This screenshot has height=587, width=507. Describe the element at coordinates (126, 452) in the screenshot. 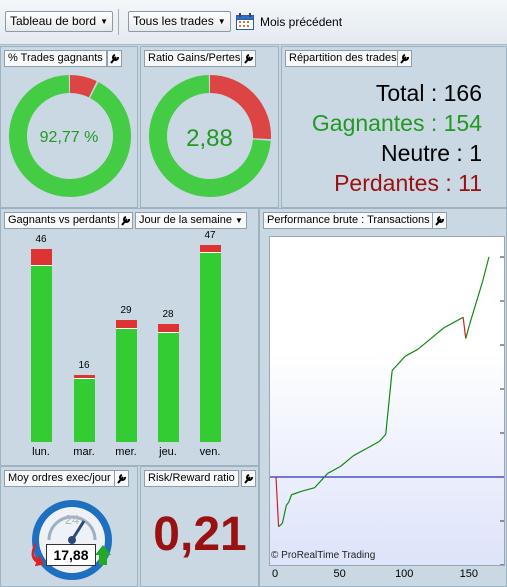

I see `bar-category-label: mer.` at that location.